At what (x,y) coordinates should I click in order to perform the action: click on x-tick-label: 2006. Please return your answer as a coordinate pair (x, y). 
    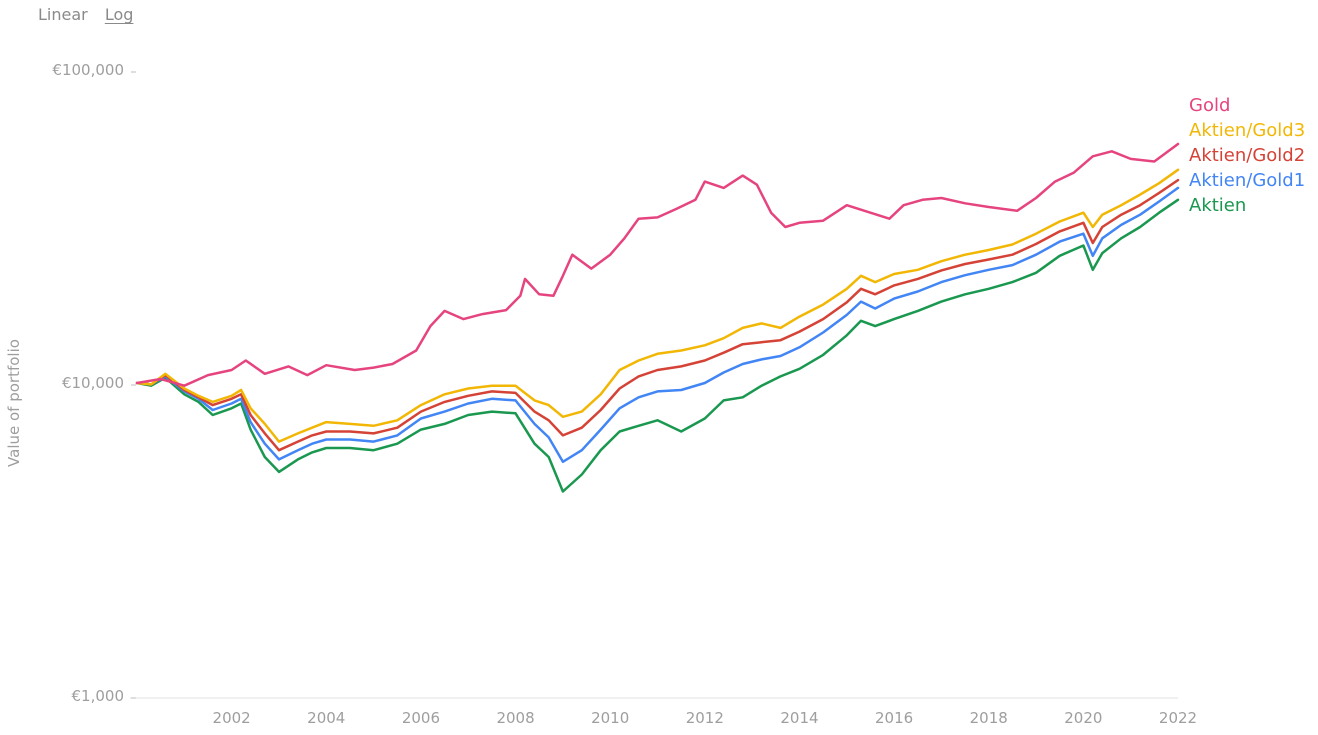
    Looking at the image, I should click on (421, 718).